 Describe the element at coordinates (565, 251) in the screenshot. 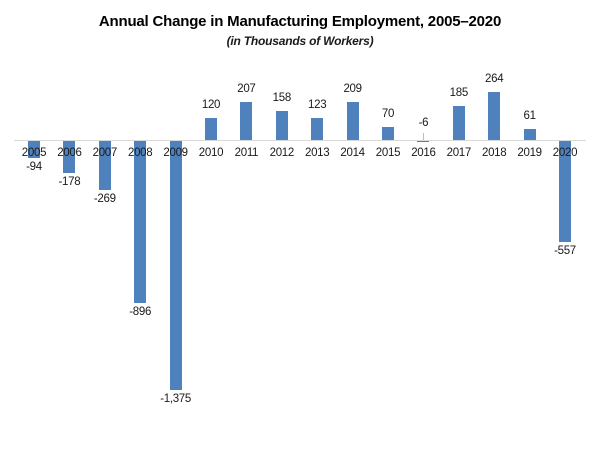

I see `bar-value-label: -557` at that location.